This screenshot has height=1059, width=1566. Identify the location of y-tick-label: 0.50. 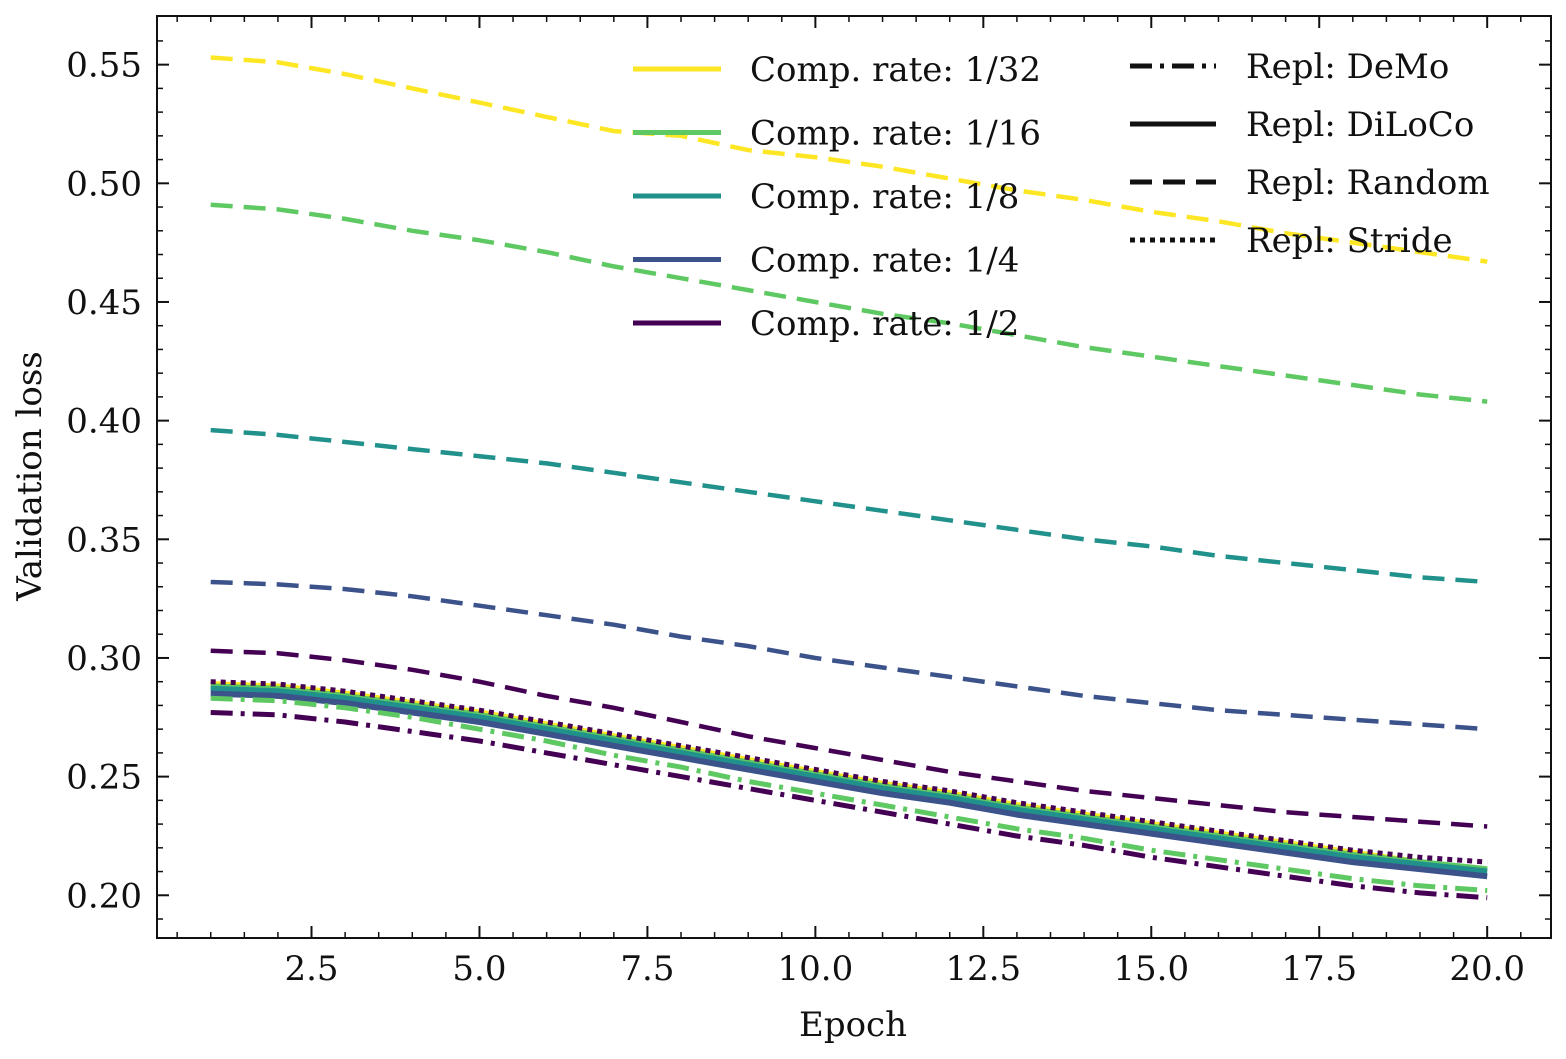
(104, 184).